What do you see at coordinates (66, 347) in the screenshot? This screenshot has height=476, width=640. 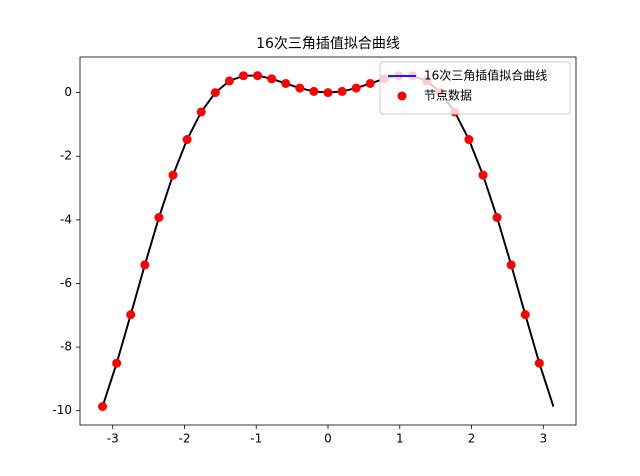 I see `y-tick-label: -8` at bounding box center [66, 347].